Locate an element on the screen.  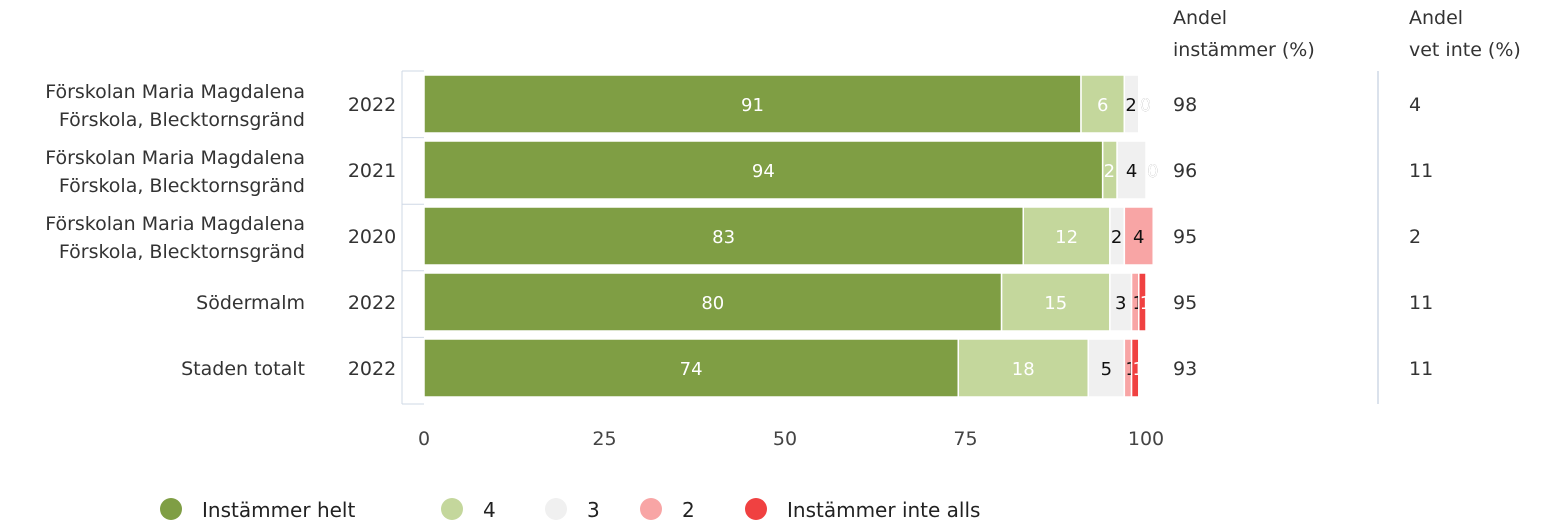
data-label: 94 is located at coordinates (763, 171).